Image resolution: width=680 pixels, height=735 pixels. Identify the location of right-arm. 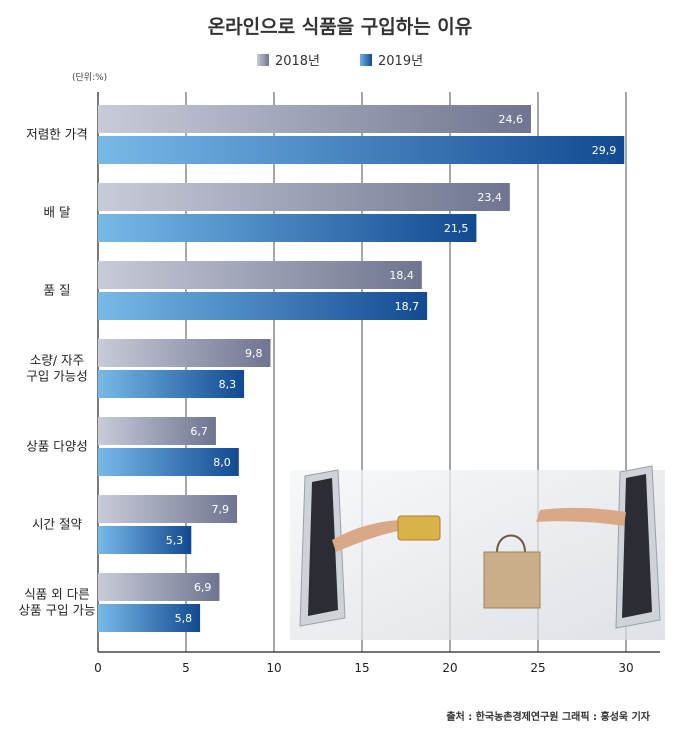
(581, 516).